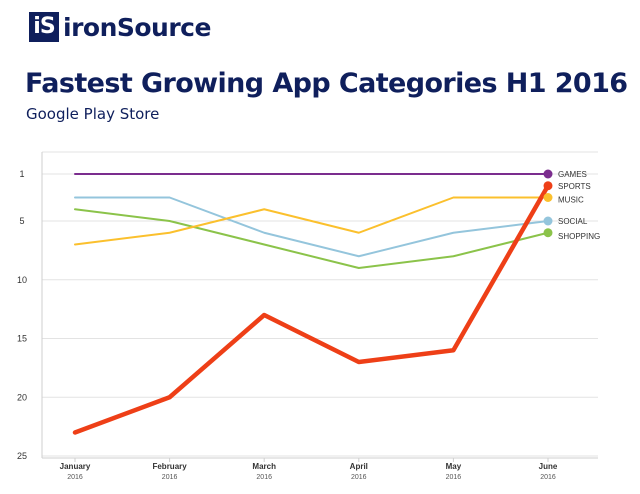 This screenshot has height=494, width=640. Describe the element at coordinates (22, 456) in the screenshot. I see `y-tick-label: 25` at that location.